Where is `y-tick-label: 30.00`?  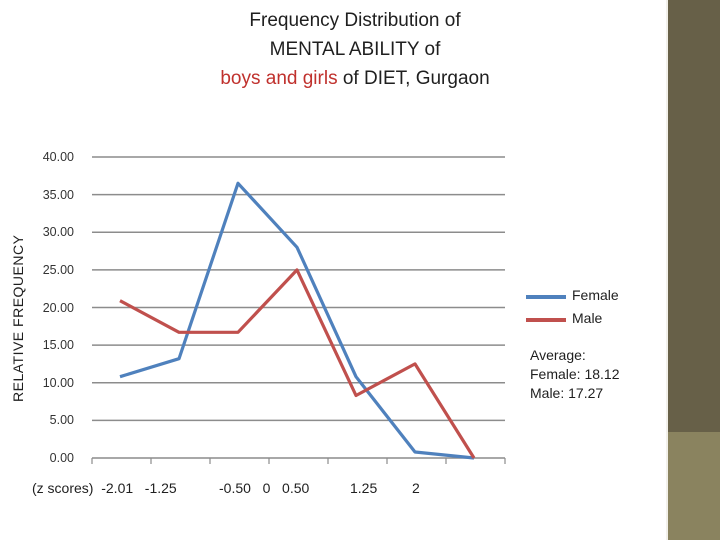 y-tick-label: 30.00 is located at coordinates (58, 232).